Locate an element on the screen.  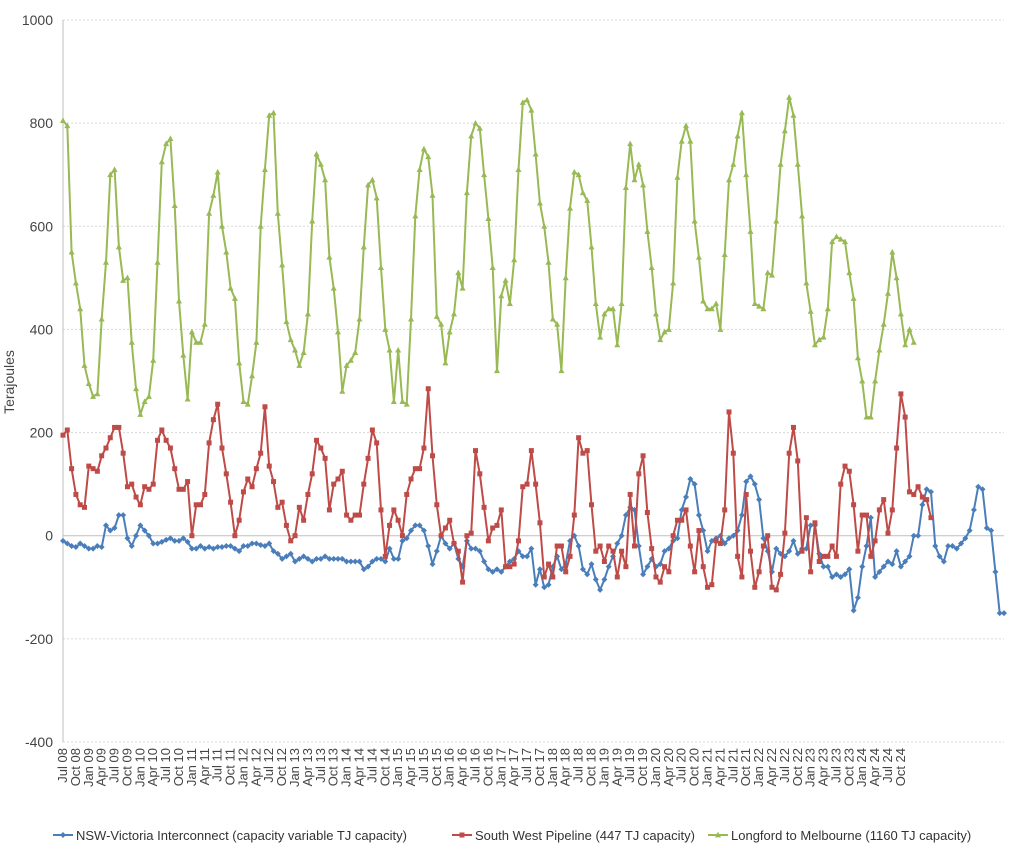
x-tick-label: Oct 24 is located at coordinates (900, 767).